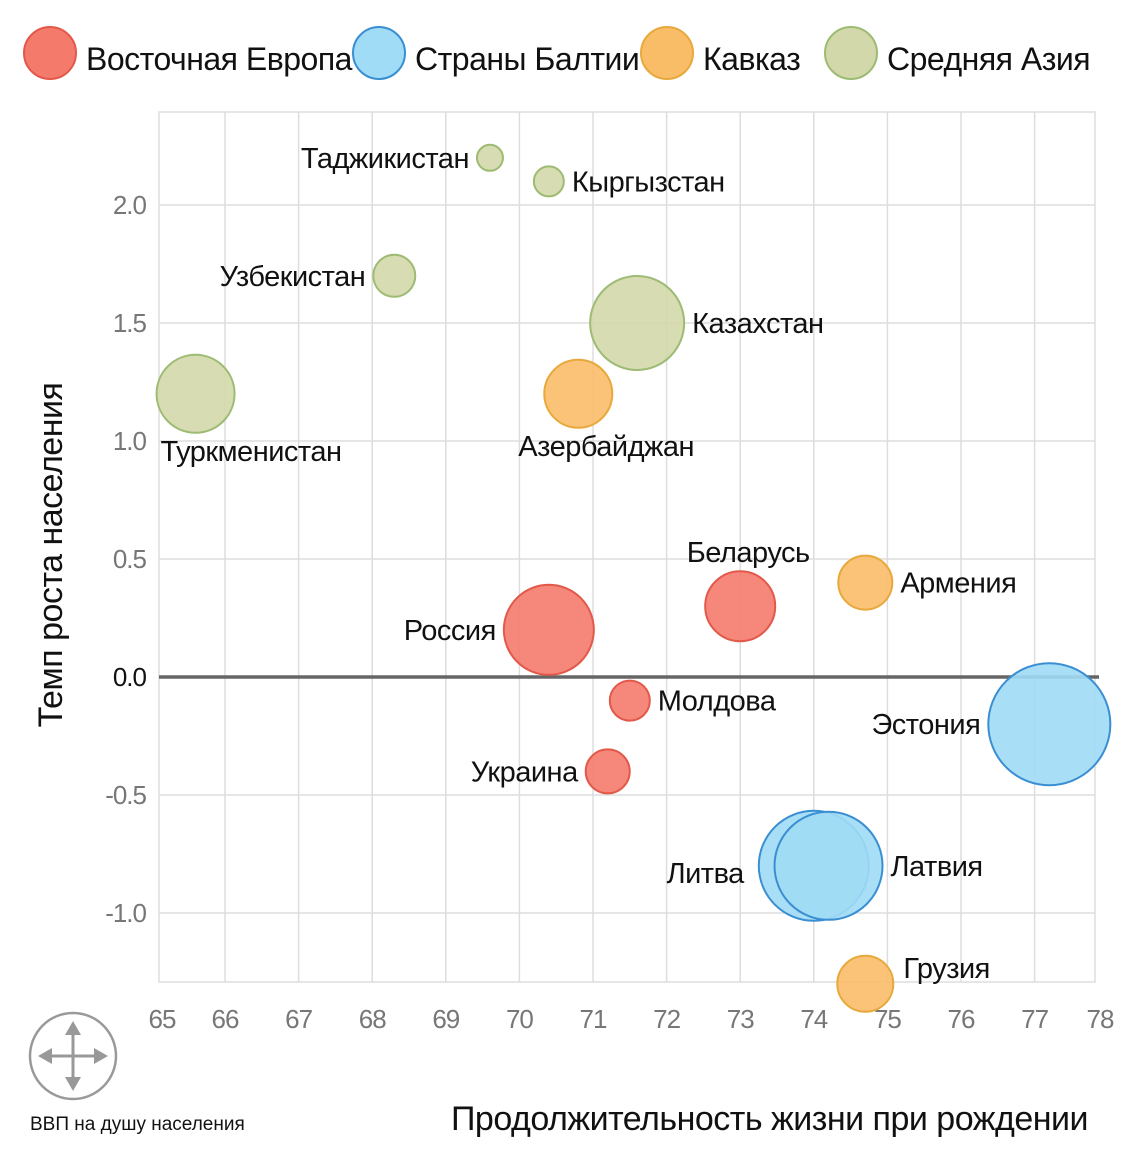 This screenshot has width=1129, height=1161. I want to click on point-label: Латвия, so click(937, 867).